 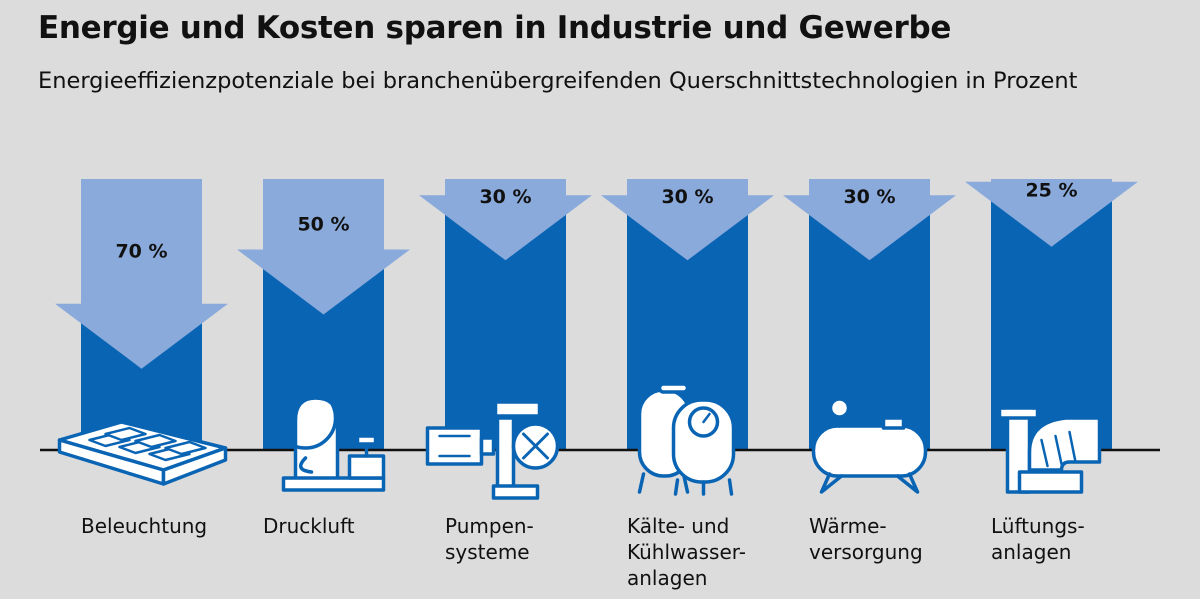 What do you see at coordinates (1038, 539) in the screenshot?
I see `category-label-5: Lüftungs- anlagen` at bounding box center [1038, 539].